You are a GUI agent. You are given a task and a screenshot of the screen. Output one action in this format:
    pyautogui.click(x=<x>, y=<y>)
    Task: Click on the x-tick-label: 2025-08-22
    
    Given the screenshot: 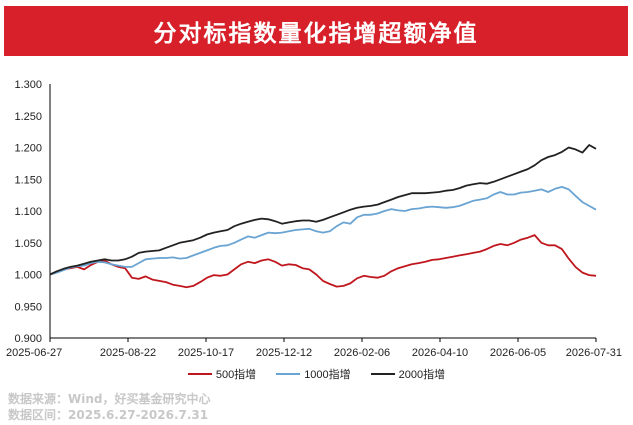 What is the action you would take?
    pyautogui.click(x=128, y=353)
    